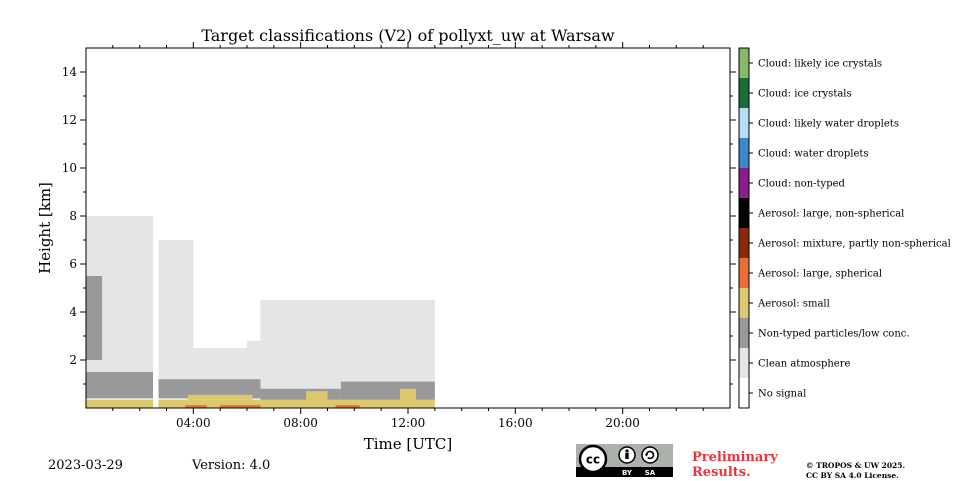  Describe the element at coordinates (45, 228) in the screenshot. I see `y-axis-label: Height [km]` at that location.